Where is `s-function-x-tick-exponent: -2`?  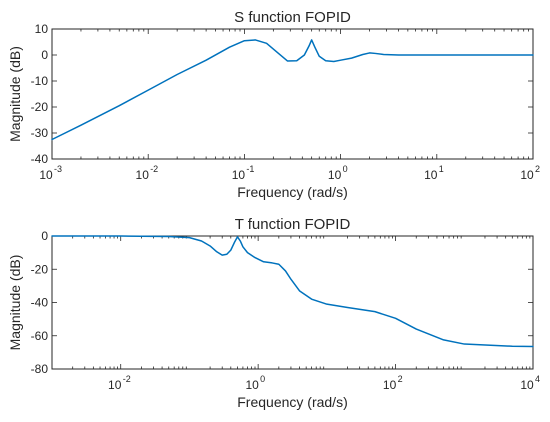 s-function-x-tick-exponent: -2 is located at coordinates (154, 169).